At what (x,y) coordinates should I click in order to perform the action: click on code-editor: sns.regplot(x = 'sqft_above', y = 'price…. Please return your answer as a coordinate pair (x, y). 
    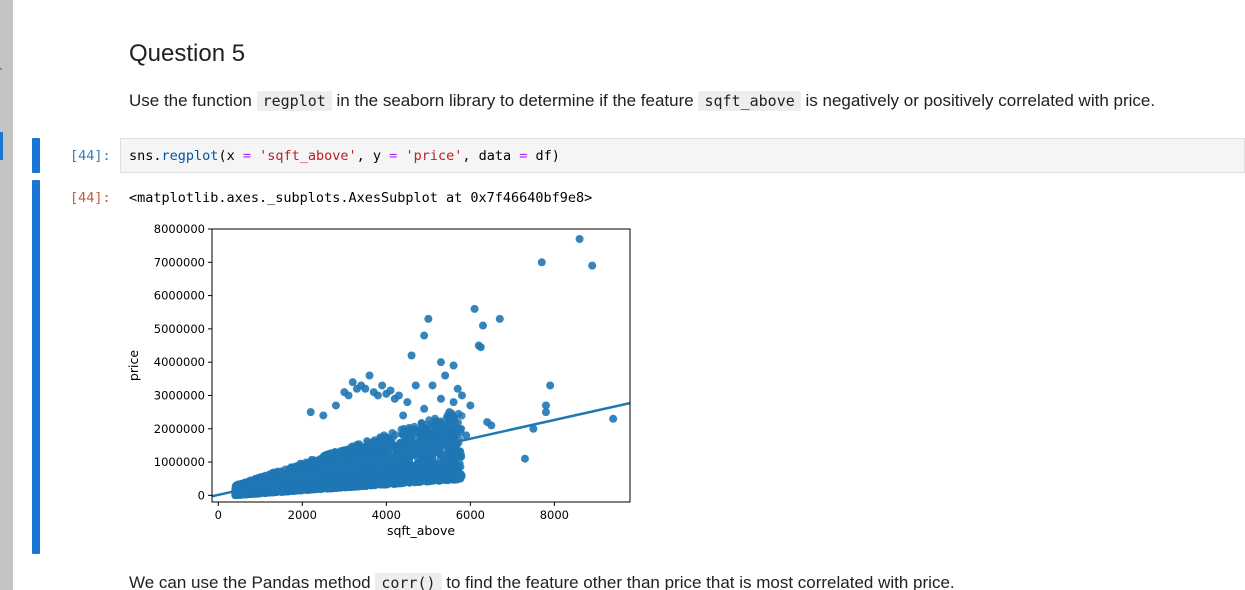
    Looking at the image, I should click on (682, 155).